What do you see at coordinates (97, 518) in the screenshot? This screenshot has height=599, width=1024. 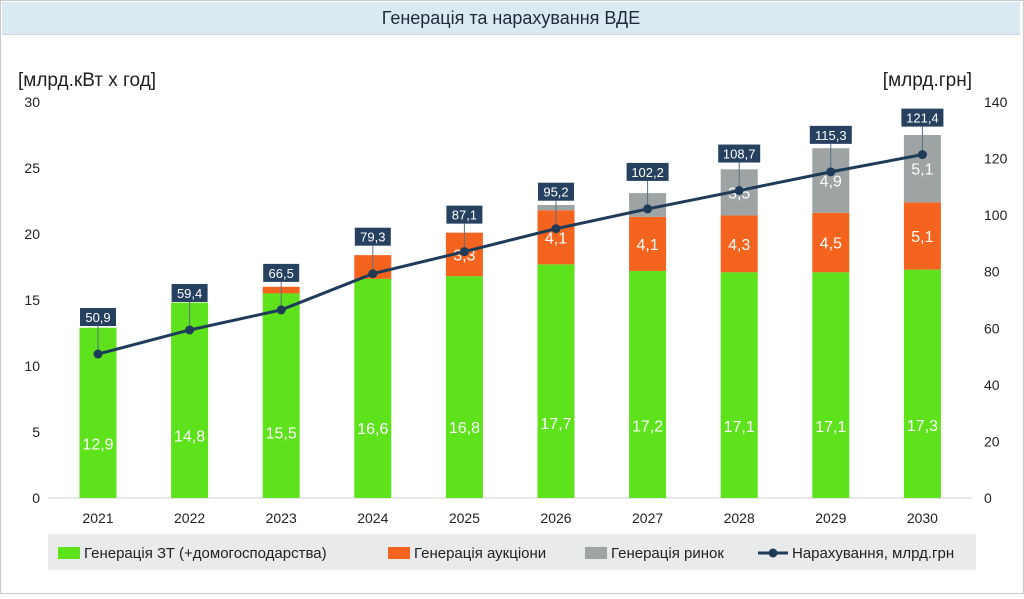 I see `x-tick-label: 2021` at bounding box center [97, 518].